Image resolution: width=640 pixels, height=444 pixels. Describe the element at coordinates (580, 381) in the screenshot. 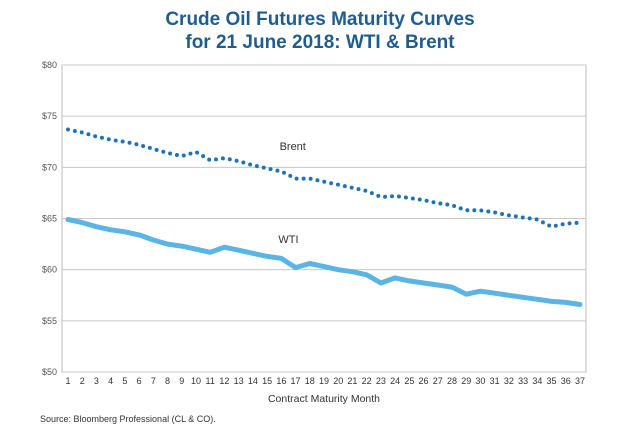

I see `x-tick-label: 37` at that location.